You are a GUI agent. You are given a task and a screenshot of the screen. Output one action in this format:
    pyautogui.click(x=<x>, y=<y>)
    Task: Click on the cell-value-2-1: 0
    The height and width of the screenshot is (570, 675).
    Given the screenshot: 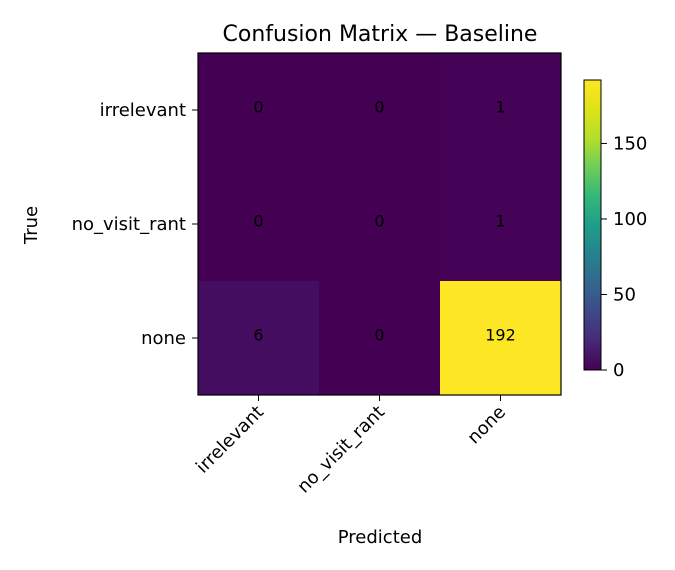 What is the action you would take?
    pyautogui.click(x=379, y=335)
    